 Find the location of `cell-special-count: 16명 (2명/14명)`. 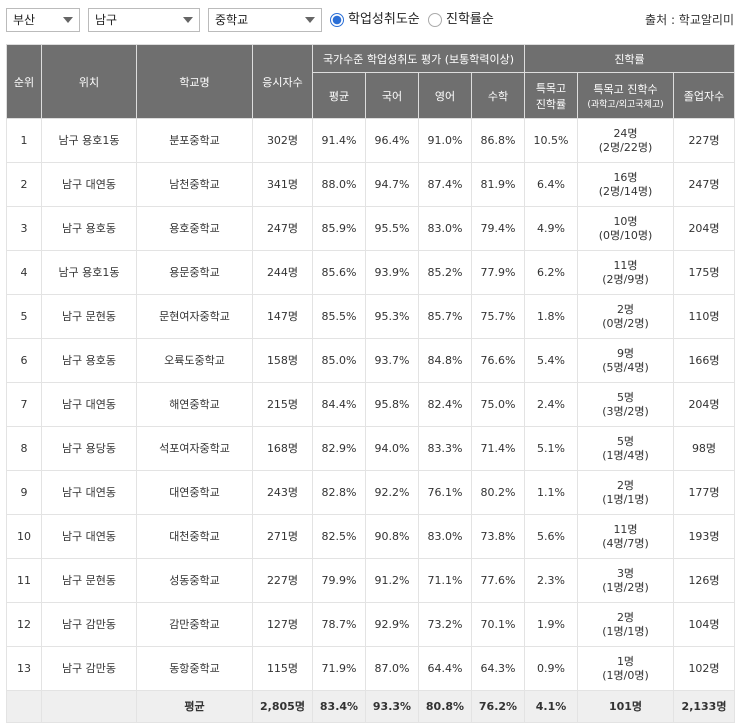

cell-special-count: 16명 (2명/14명) is located at coordinates (625, 184).